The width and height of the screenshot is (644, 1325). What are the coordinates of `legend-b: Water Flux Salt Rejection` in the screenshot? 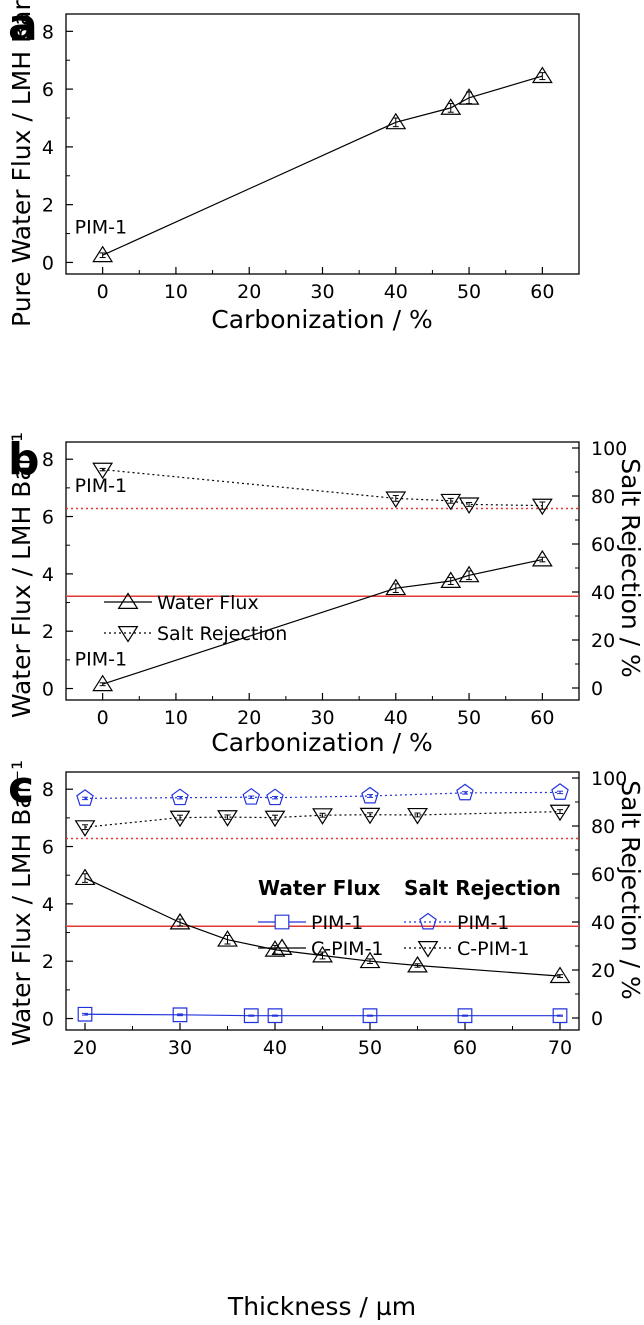 It's located at (195, 618).